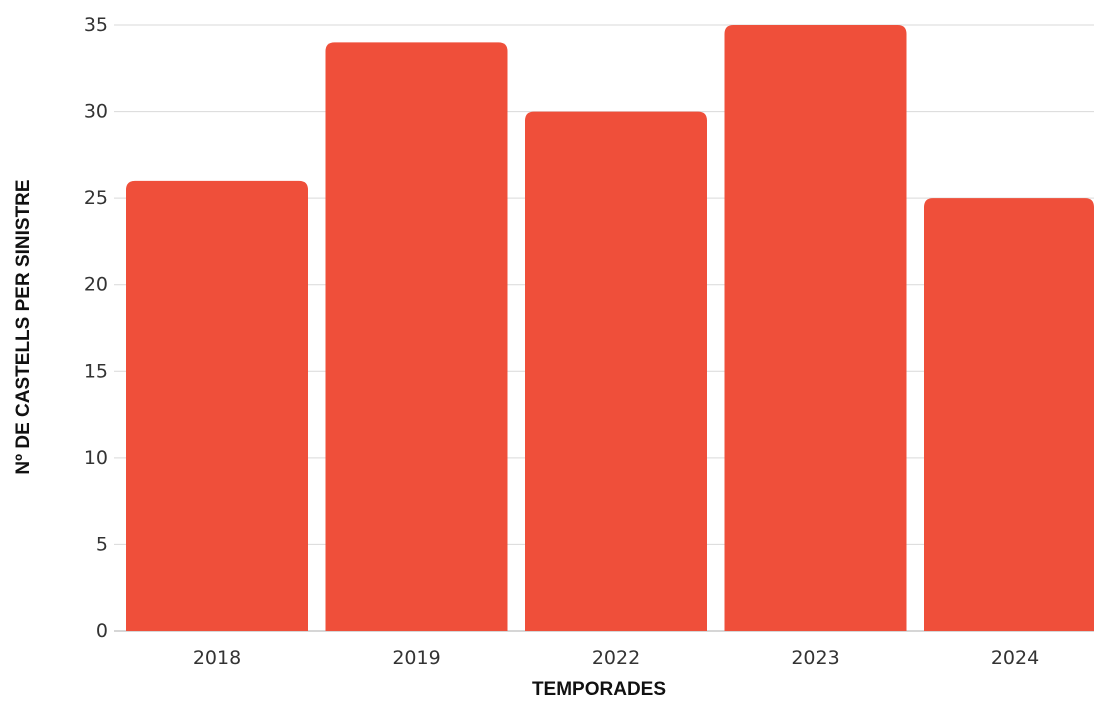  What do you see at coordinates (96, 112) in the screenshot?
I see `y-tick-label: 30` at bounding box center [96, 112].